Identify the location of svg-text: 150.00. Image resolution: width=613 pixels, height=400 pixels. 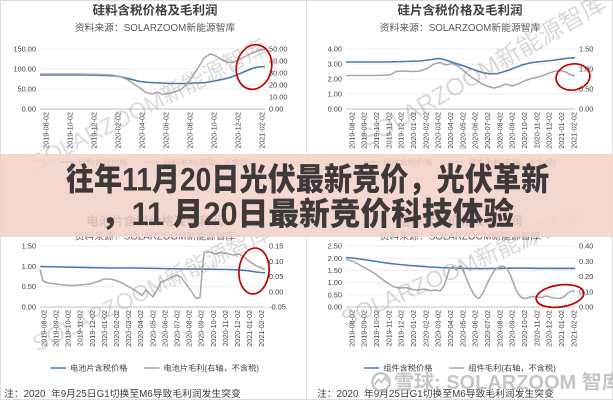
(24, 49).